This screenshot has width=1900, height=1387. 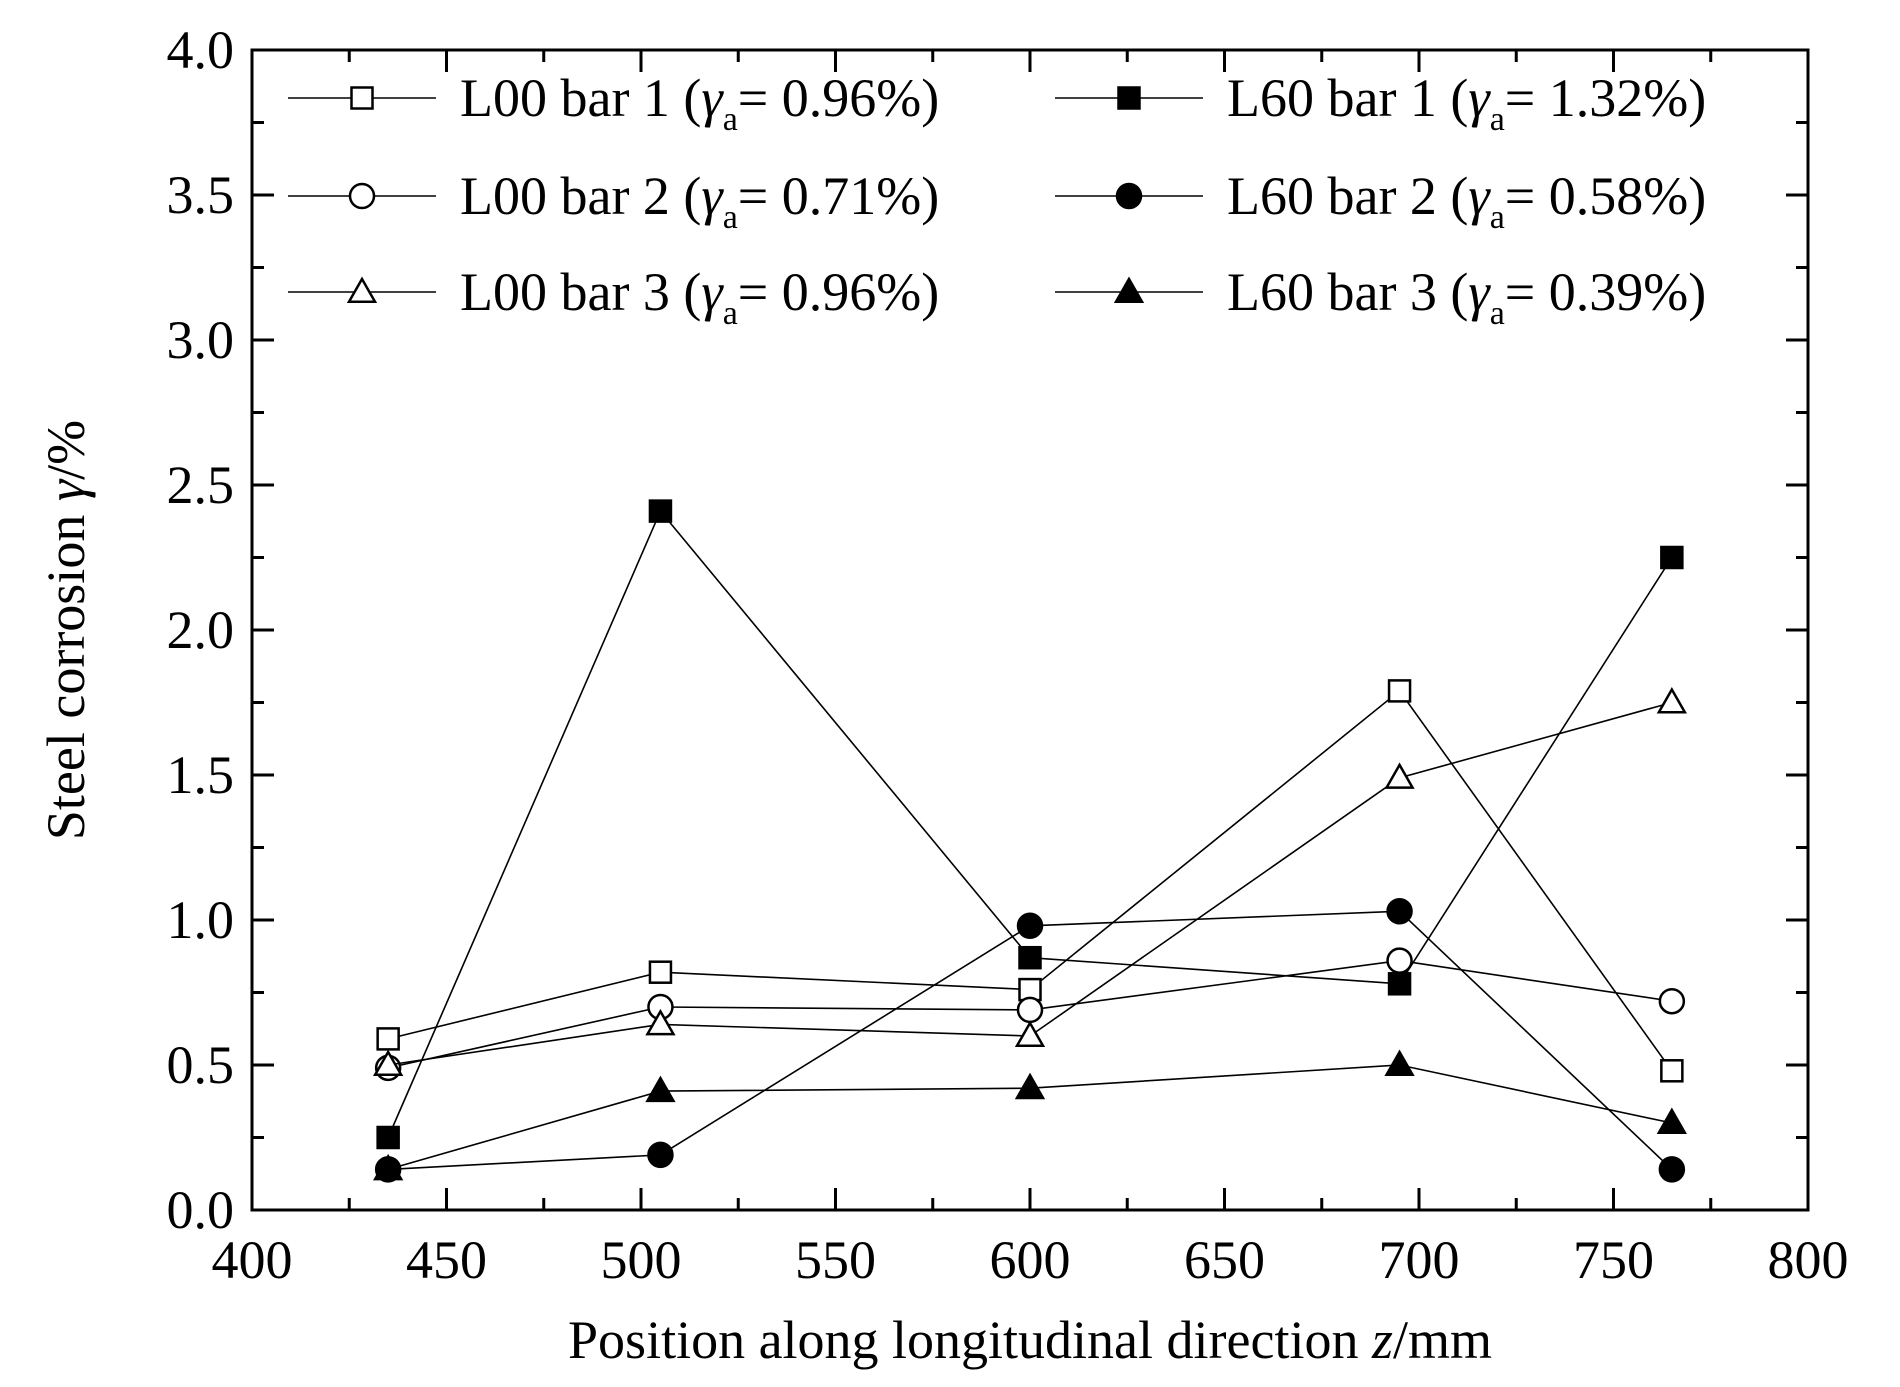 I want to click on y-tick-label: 0.5, so click(x=201, y=1065).